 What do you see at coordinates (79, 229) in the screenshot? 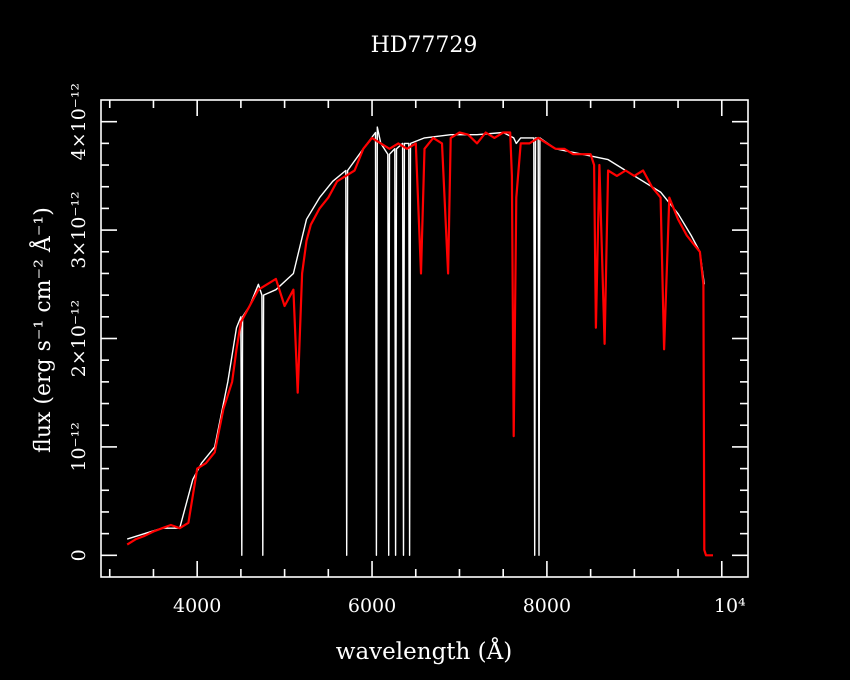
I see `y-tick-label: 3×10⁻¹²` at bounding box center [79, 229].